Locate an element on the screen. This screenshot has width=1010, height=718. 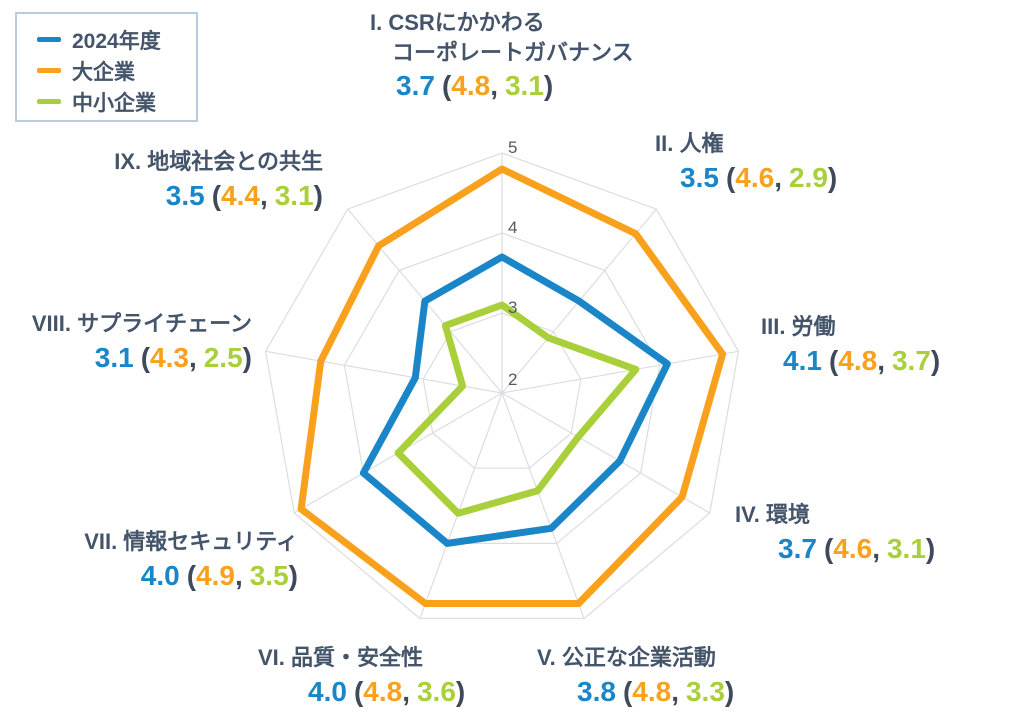
axis-category-text: IV. 環境 is located at coordinates (772, 514).